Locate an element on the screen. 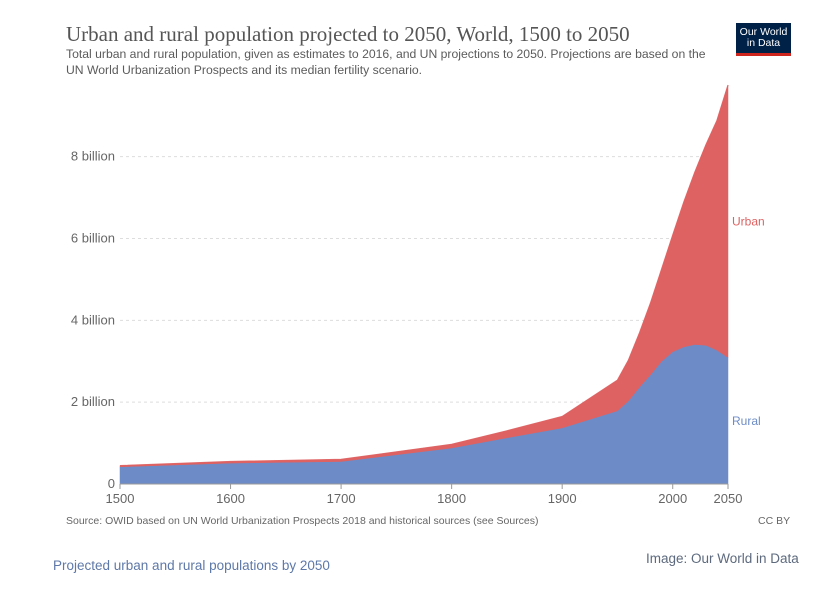  y-tick-label: 4 billion is located at coordinates (93, 319).